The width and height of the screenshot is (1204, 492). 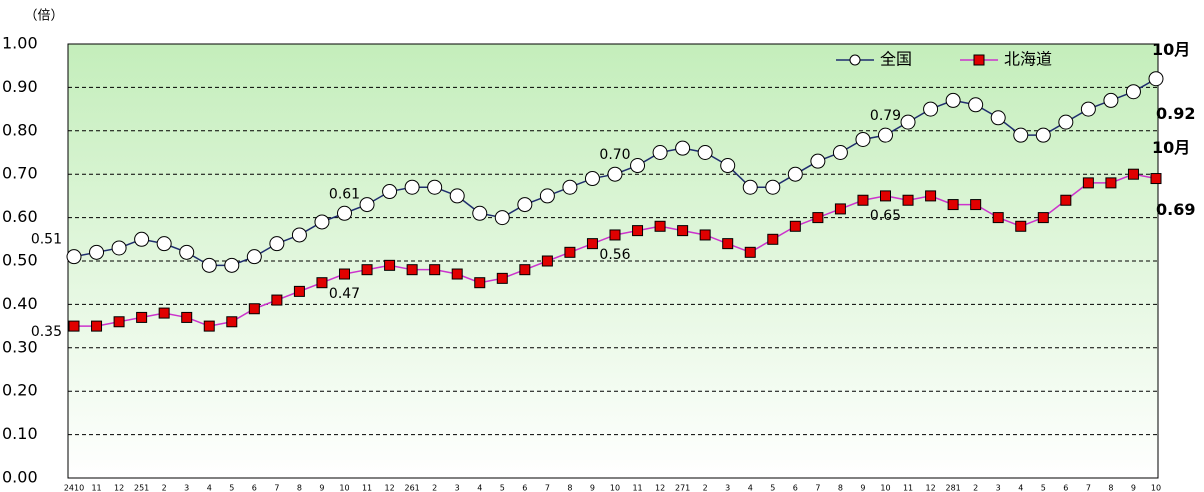 What do you see at coordinates (660, 488) in the screenshot?
I see `x-tick-label: 12` at bounding box center [660, 488].